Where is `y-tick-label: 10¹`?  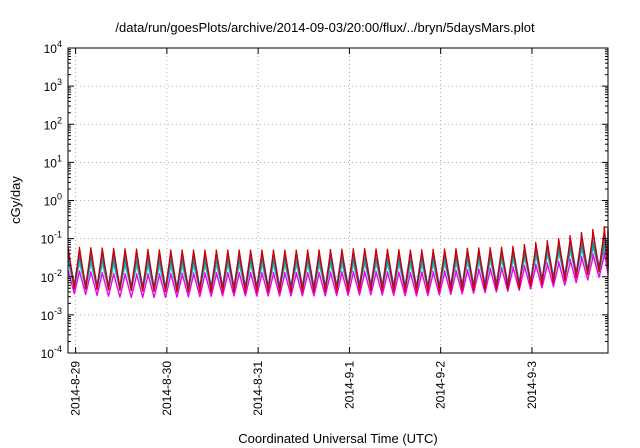
y-tick-label: 10¹ is located at coordinates (53, 161).